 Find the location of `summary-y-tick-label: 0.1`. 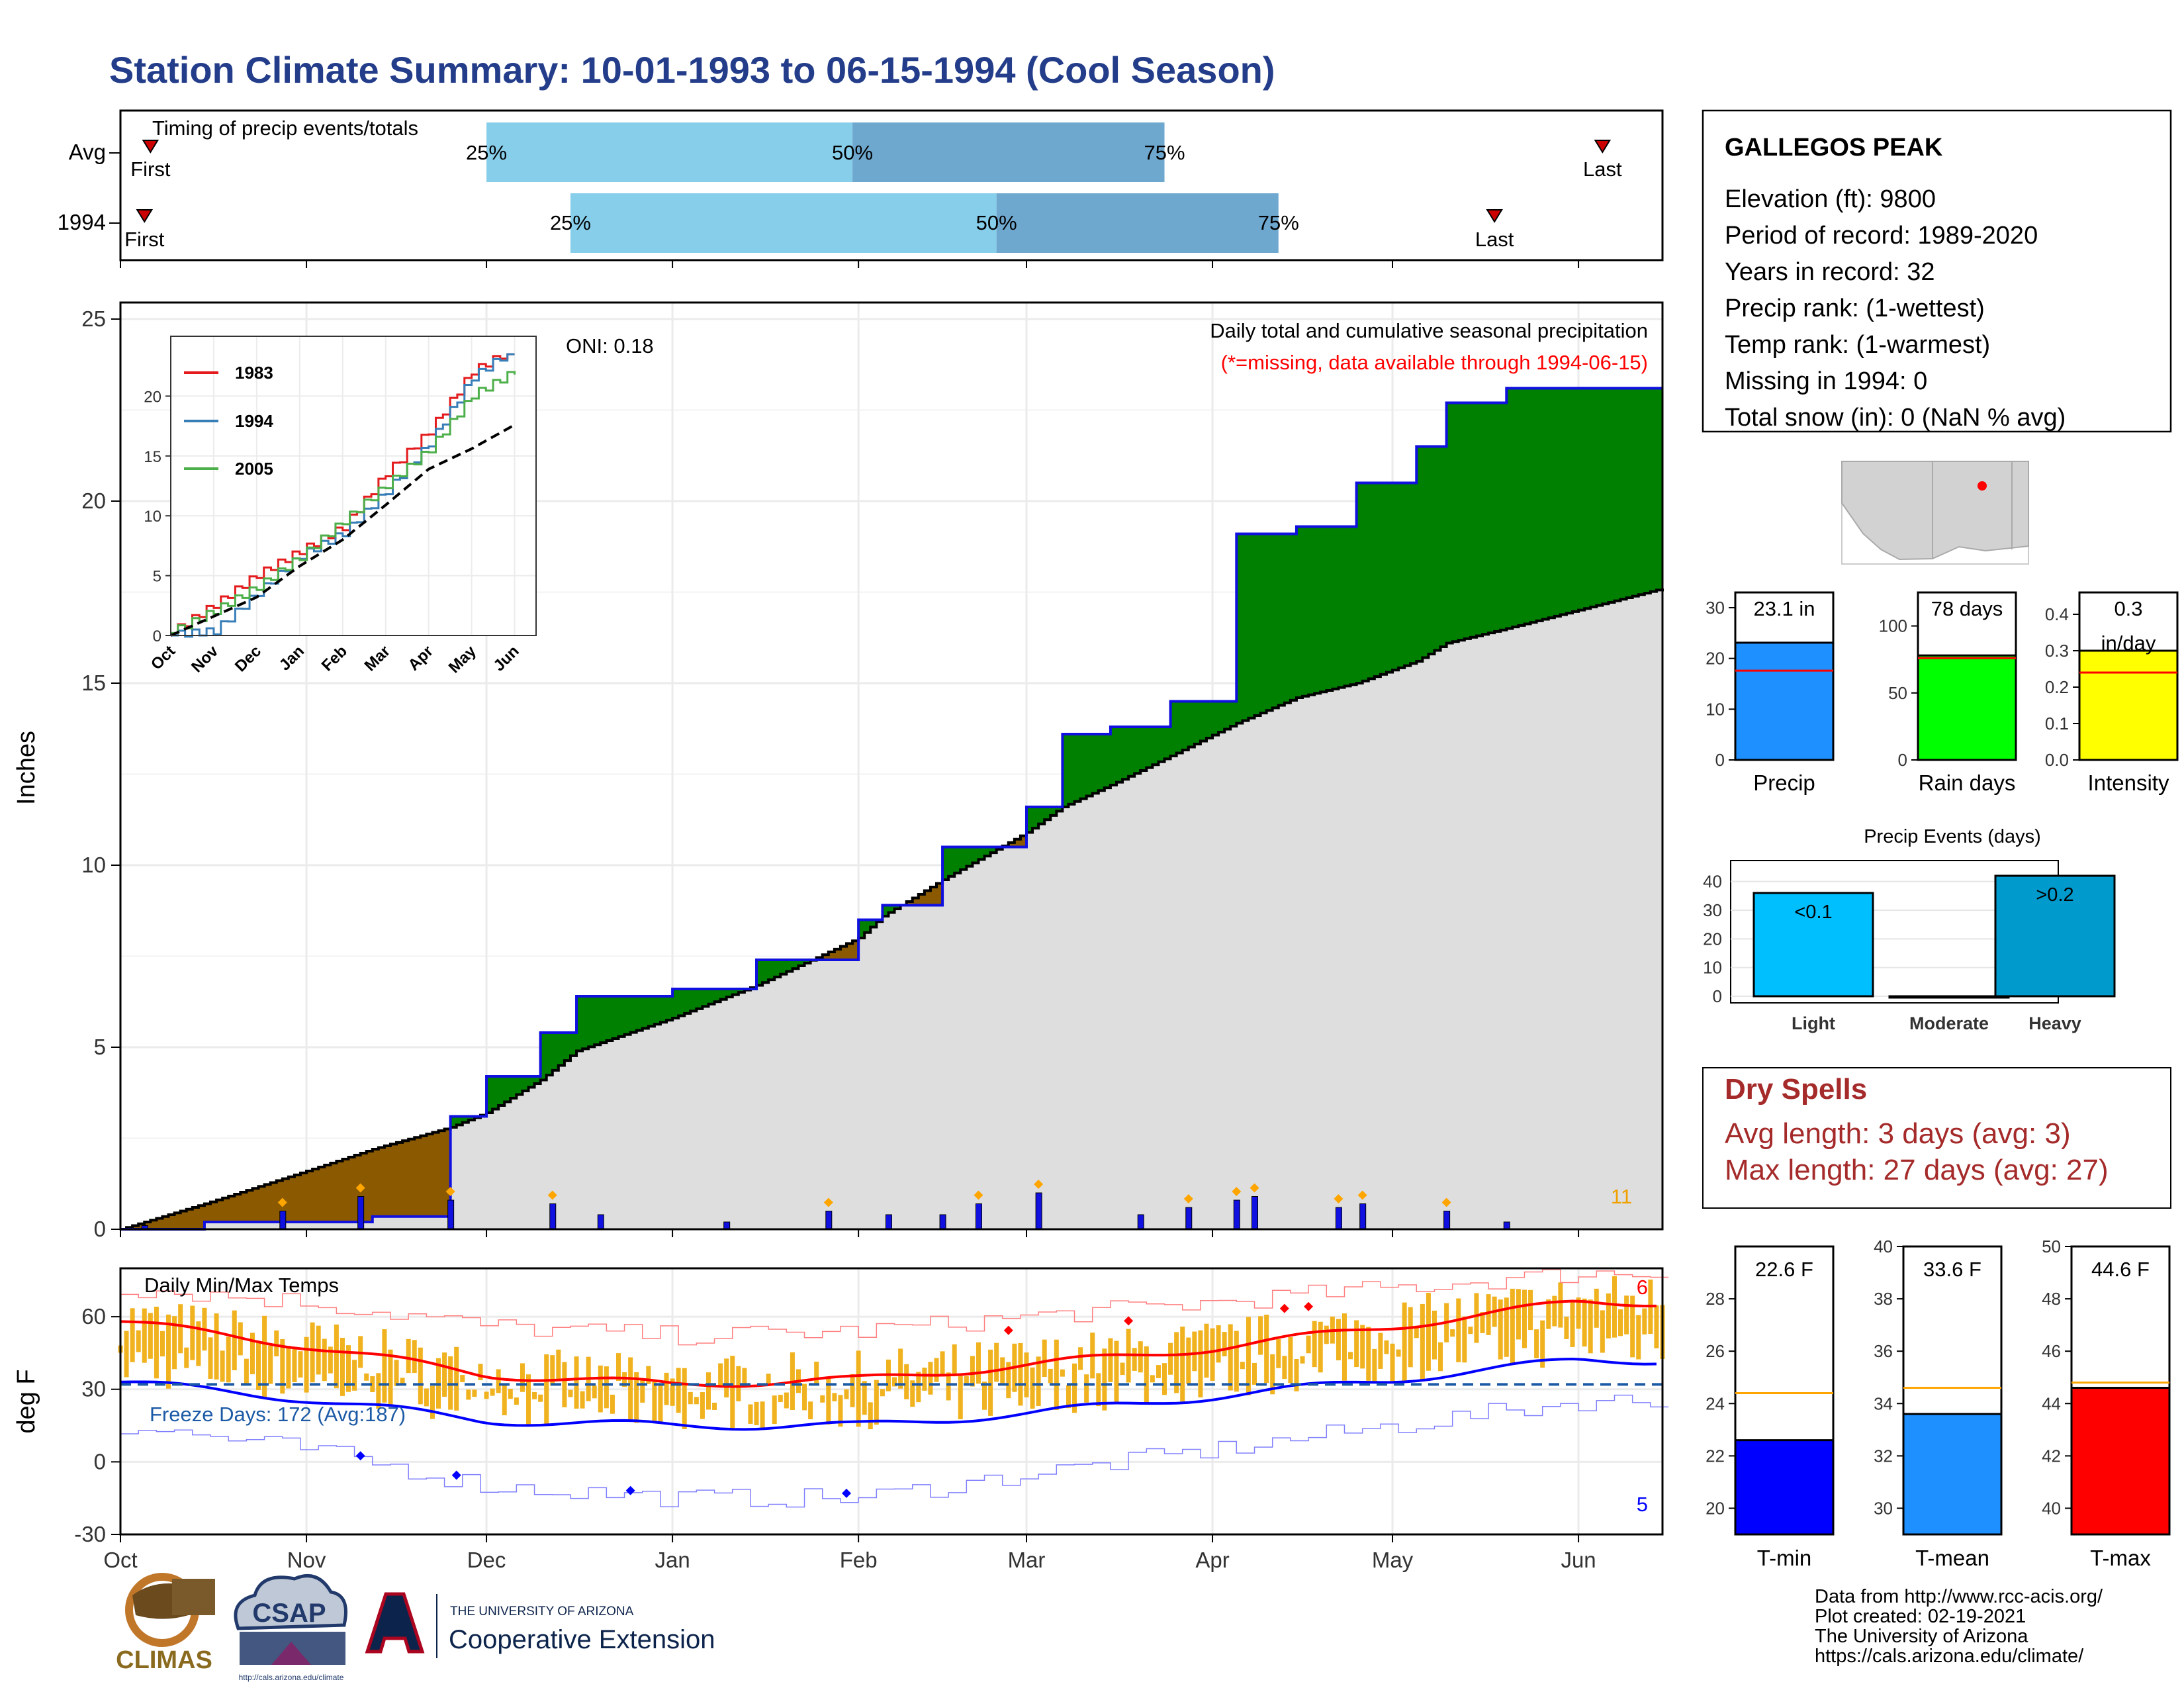

summary-y-tick-label: 0.1 is located at coordinates (2057, 723).